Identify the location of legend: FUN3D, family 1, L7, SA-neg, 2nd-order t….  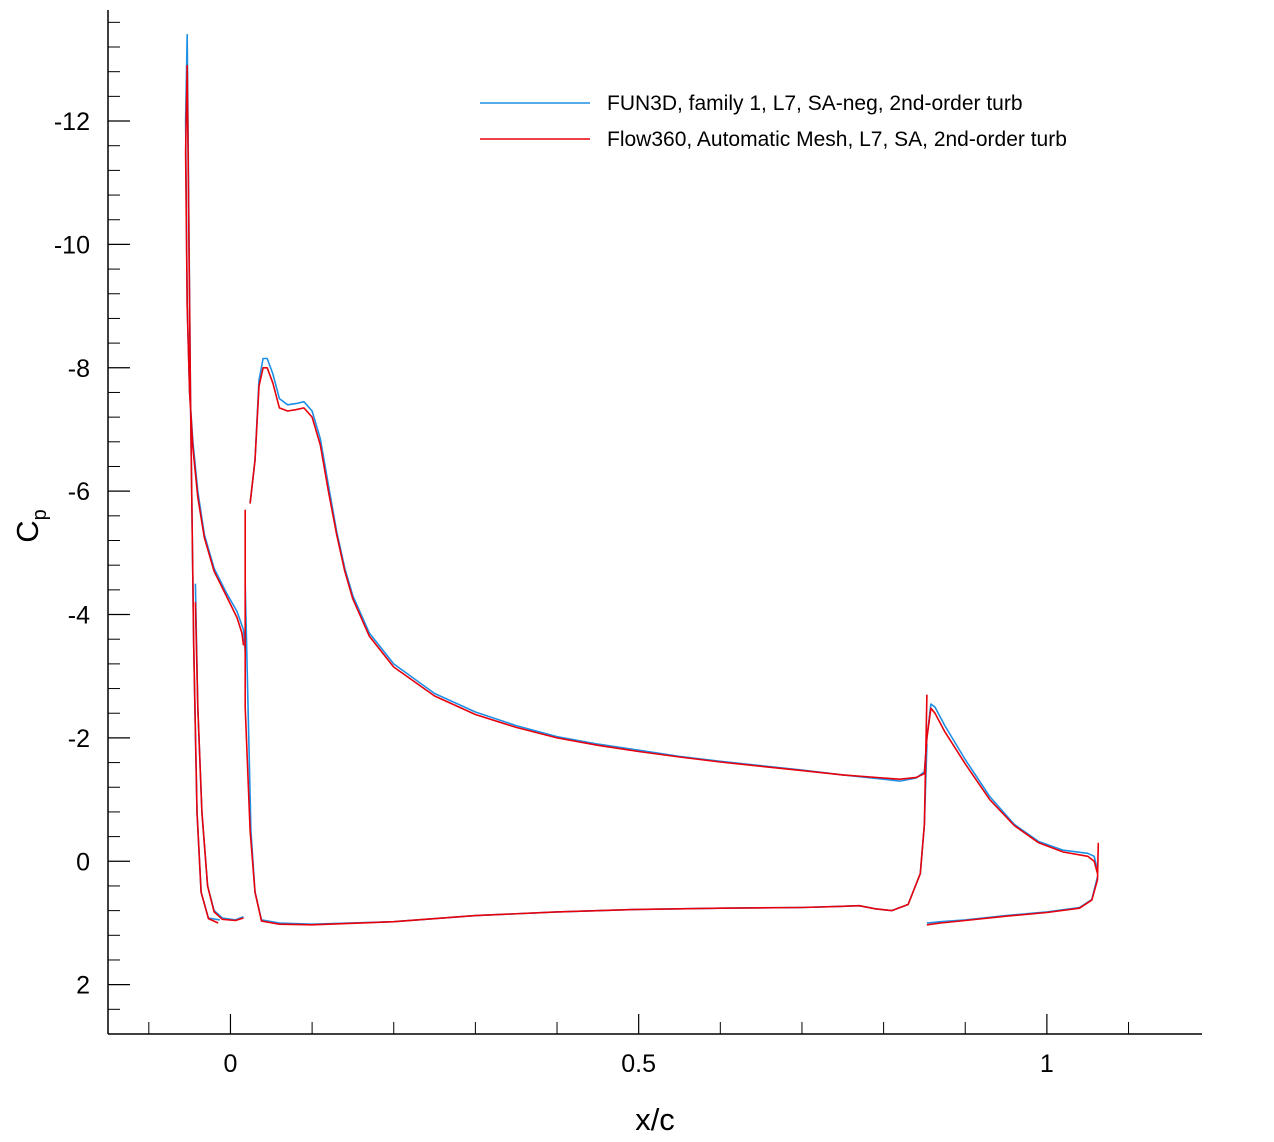
(773, 121).